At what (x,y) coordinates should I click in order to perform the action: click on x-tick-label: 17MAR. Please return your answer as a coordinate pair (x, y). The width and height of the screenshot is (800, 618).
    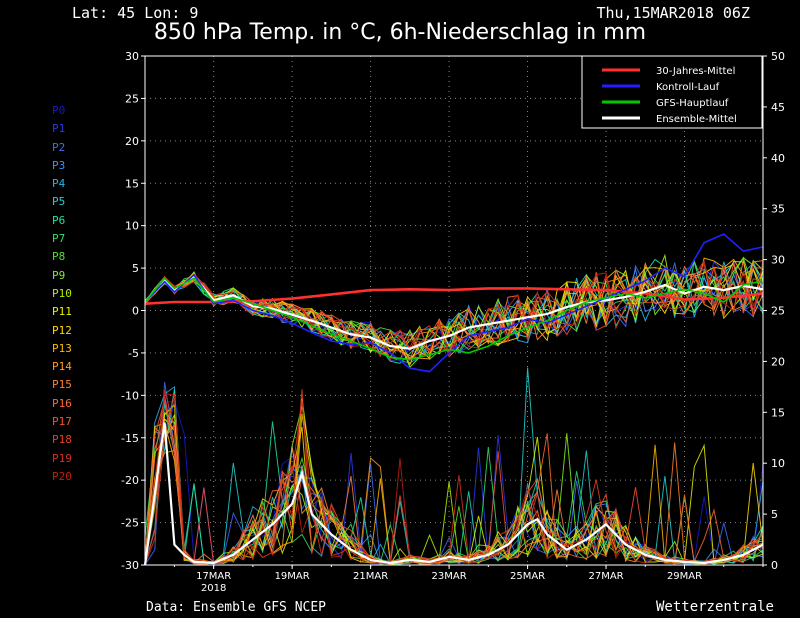
    Looking at the image, I should click on (213, 576).